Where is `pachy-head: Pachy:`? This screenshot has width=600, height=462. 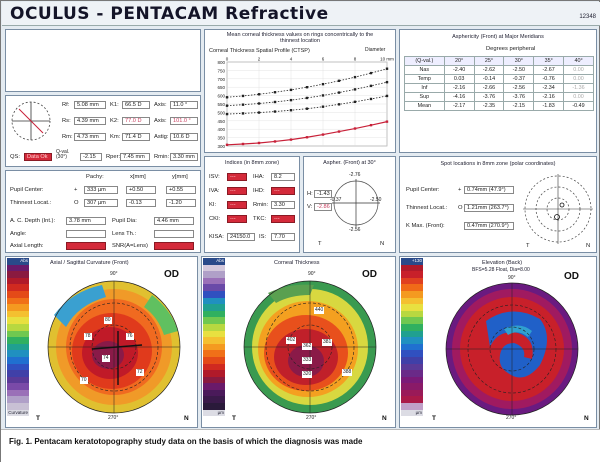
pachy-head: Pachy: is located at coordinates (95, 177).